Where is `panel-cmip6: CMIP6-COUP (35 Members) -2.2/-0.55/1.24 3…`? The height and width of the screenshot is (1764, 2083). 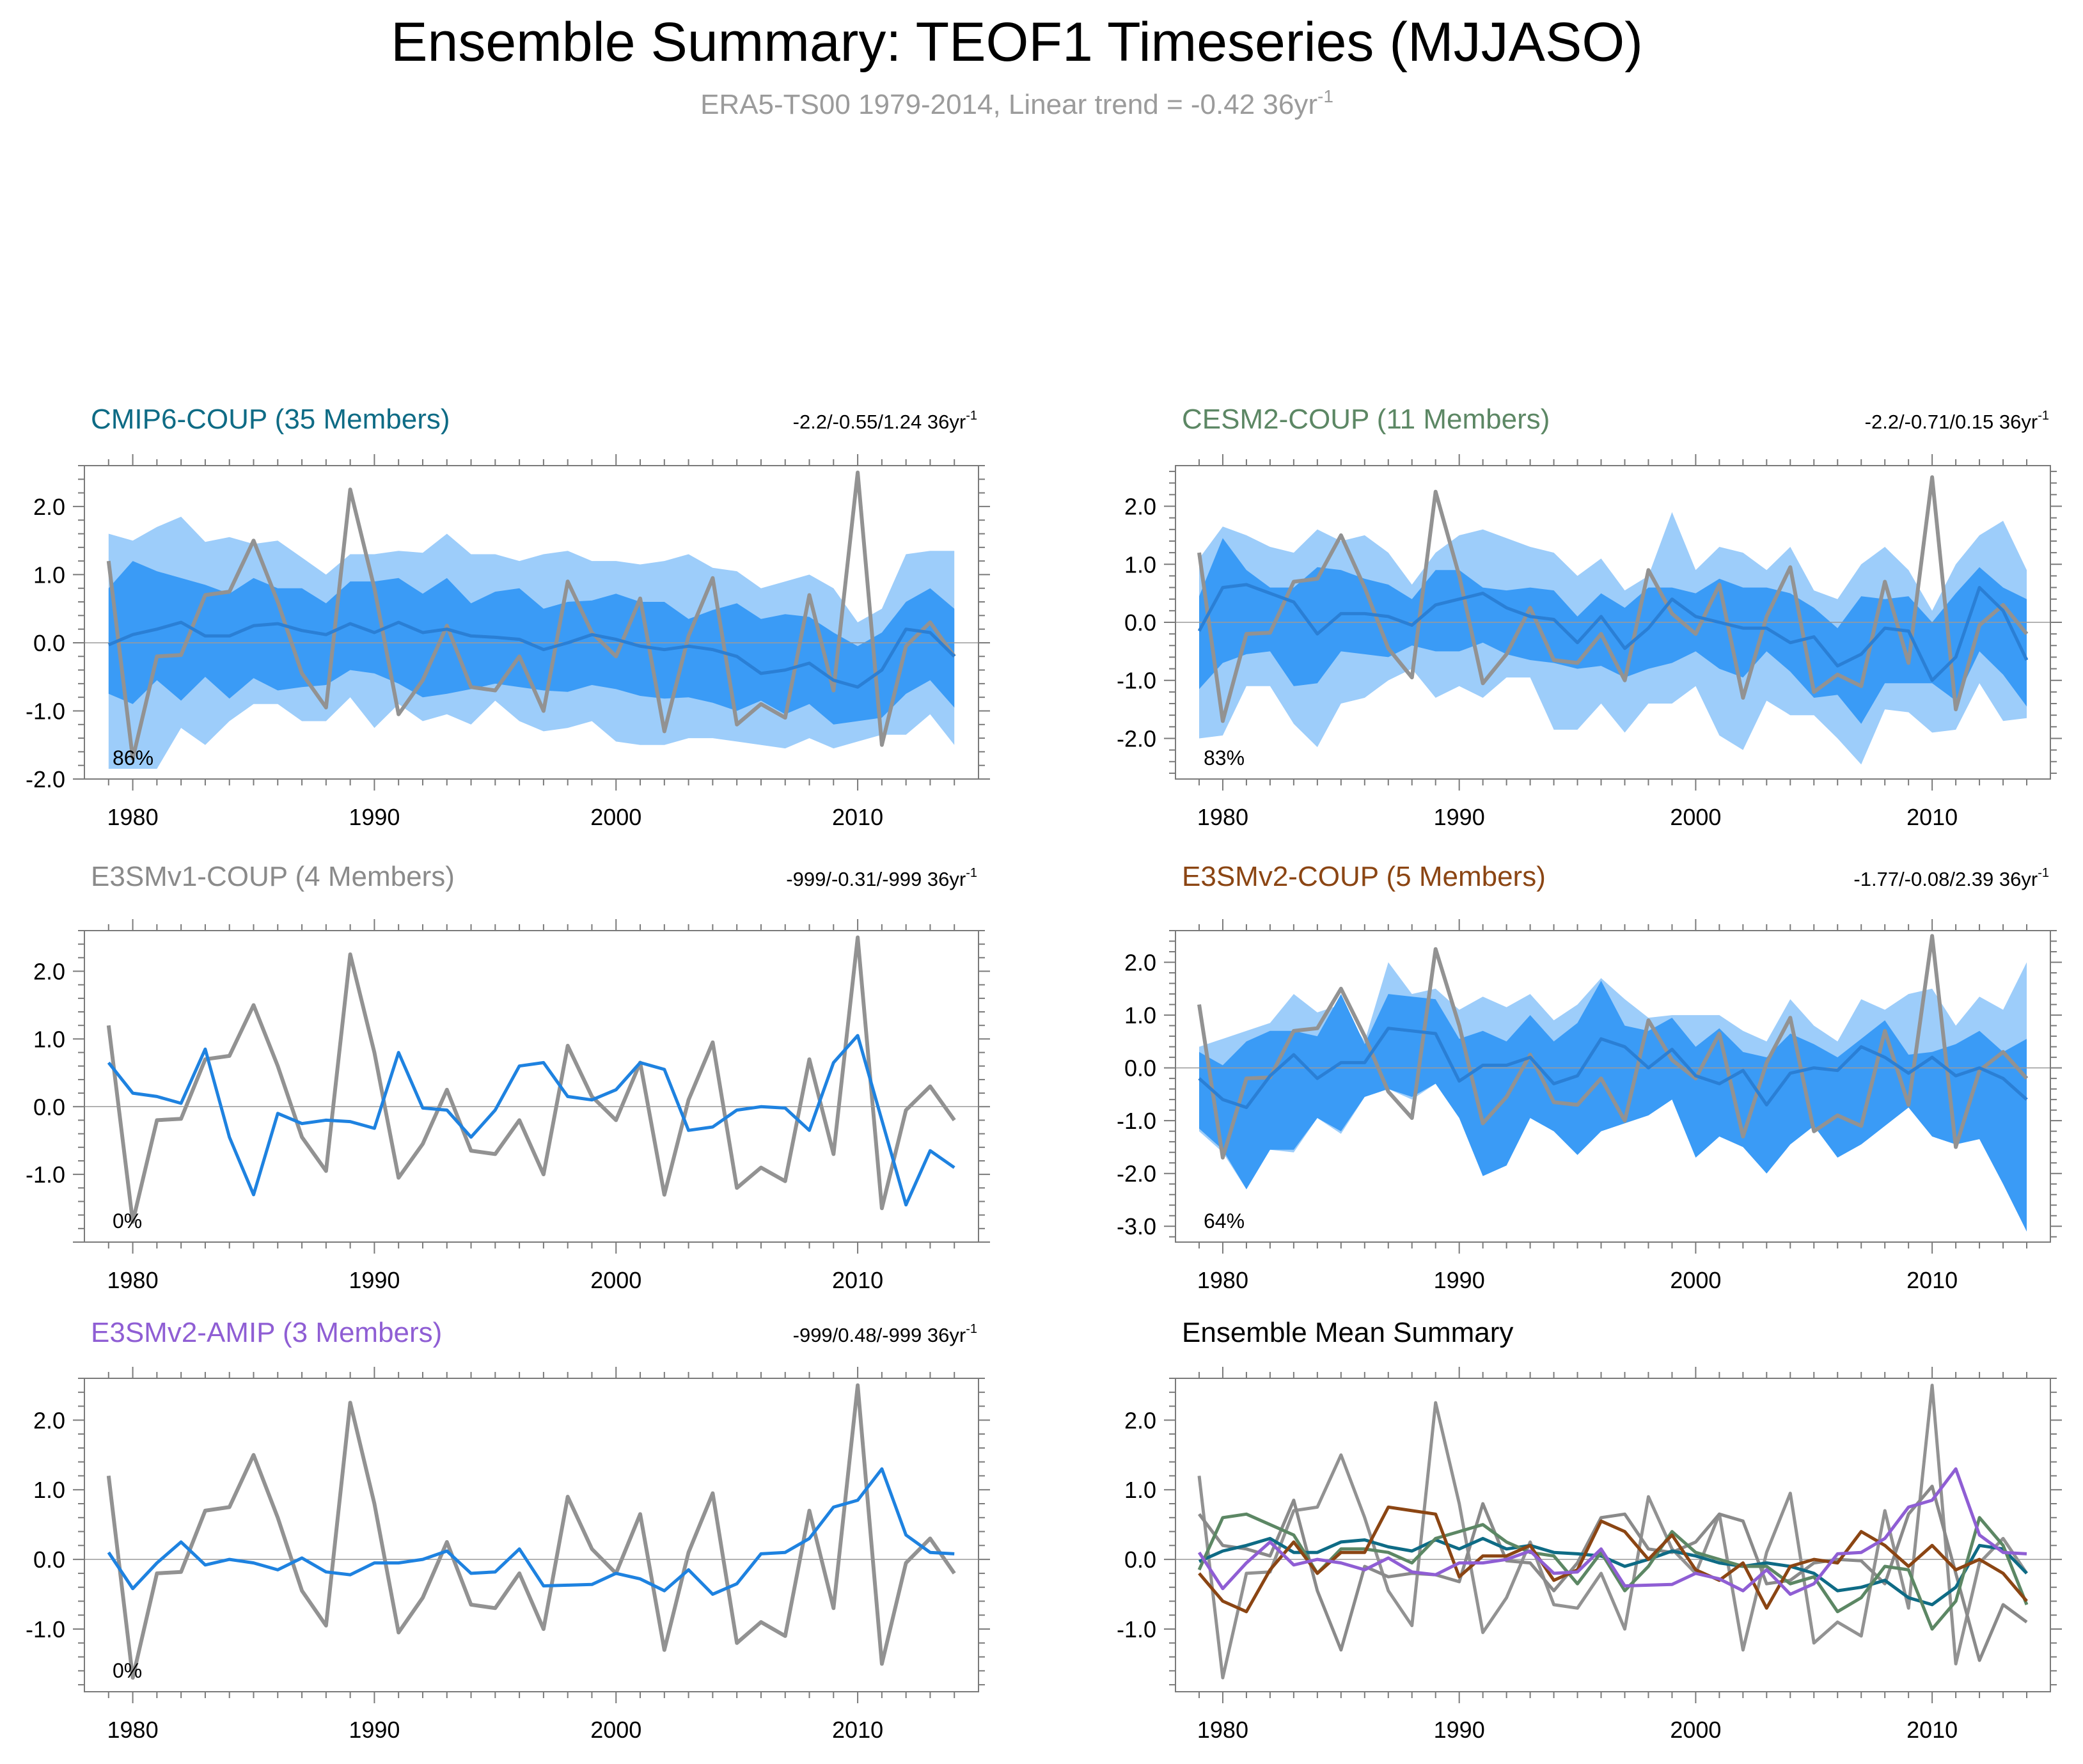 panel-cmip6: CMIP6-COUP (35 Members) -2.2/-0.55/1.24 3… is located at coordinates (508, 617).